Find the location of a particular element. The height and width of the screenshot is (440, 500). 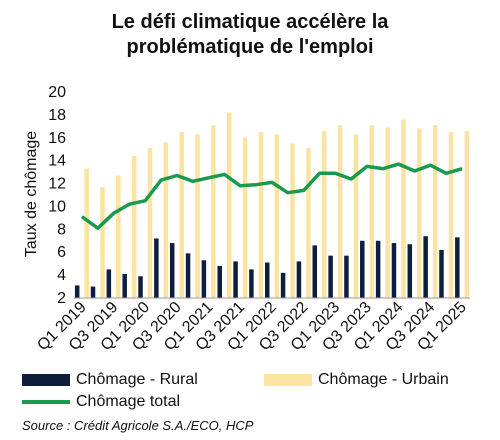

chart-title-line-2: problématique de l'emploi is located at coordinates (250, 47).